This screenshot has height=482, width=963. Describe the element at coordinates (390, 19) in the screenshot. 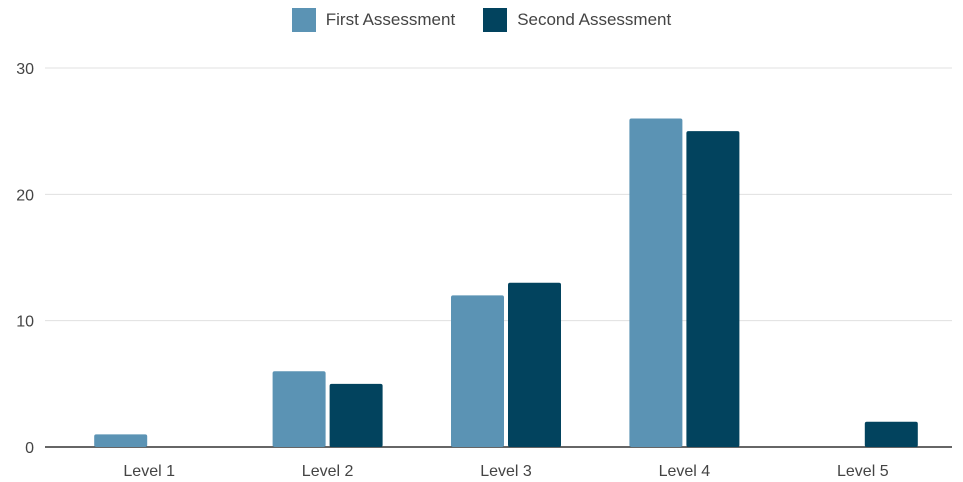

I see `legend-label-first-assessment: First Assessment` at that location.